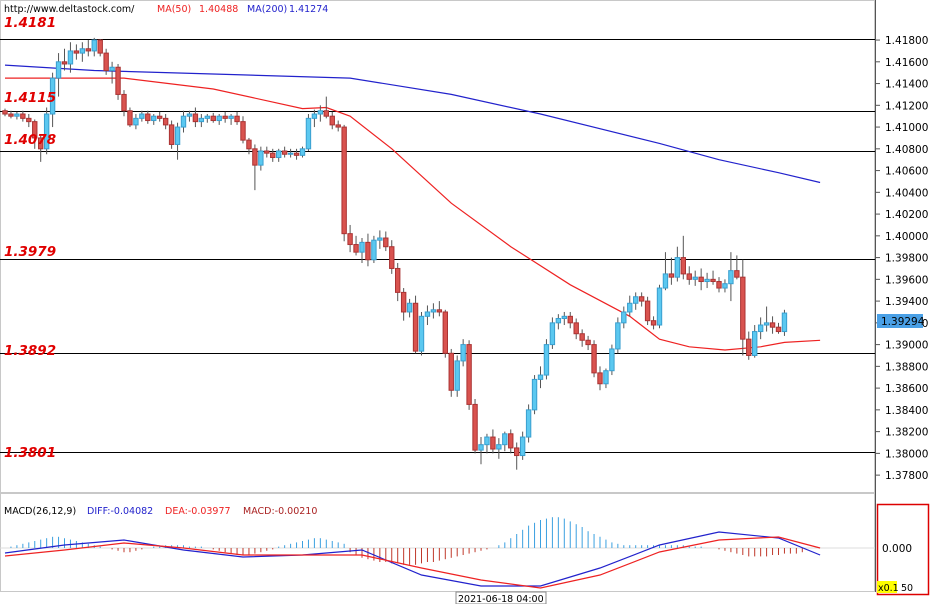 Image resolution: width=930 pixels, height=604 pixels. I want to click on price-tick-label: 1.40200, so click(906, 215).